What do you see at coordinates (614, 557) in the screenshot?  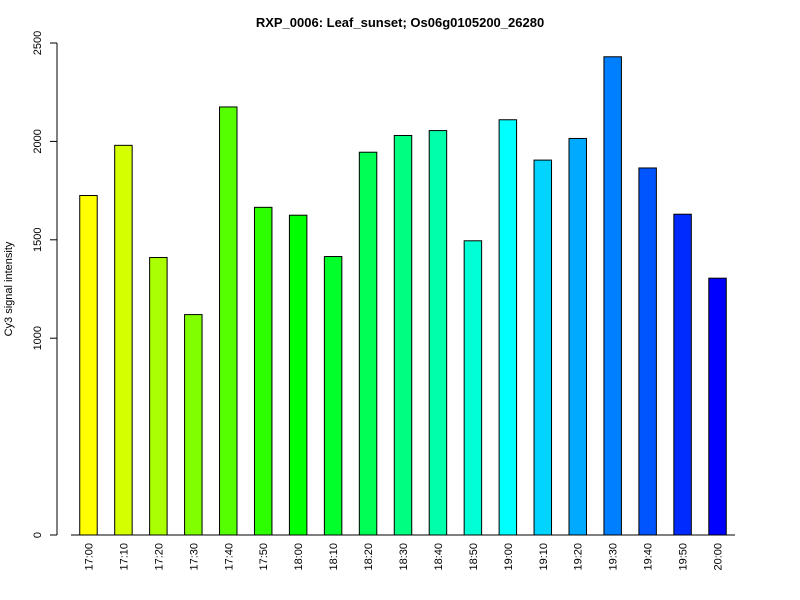 I see `x-tick-label: 19:30` at bounding box center [614, 557].